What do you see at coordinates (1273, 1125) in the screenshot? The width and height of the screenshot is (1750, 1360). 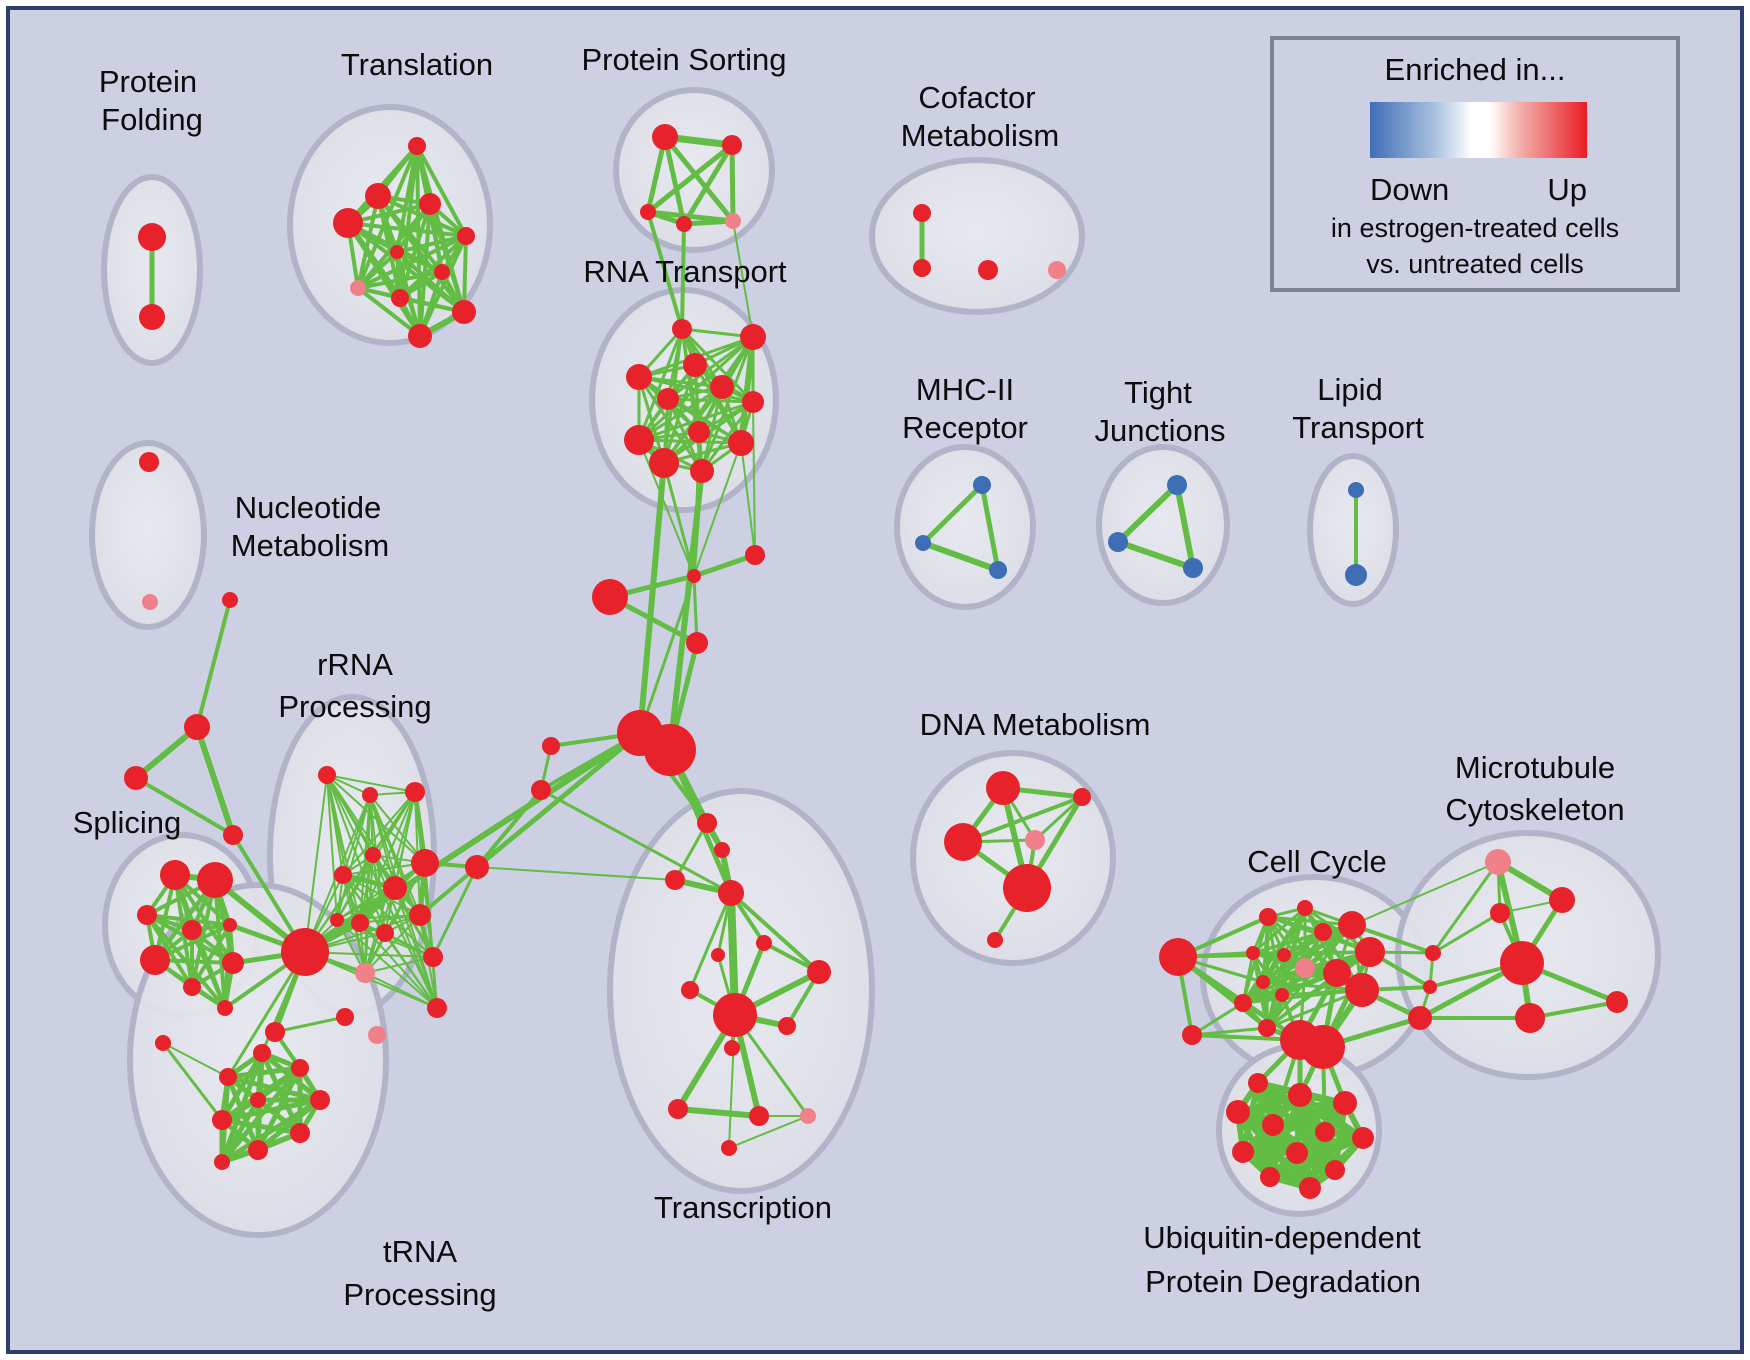 I see `node-ub5` at bounding box center [1273, 1125].